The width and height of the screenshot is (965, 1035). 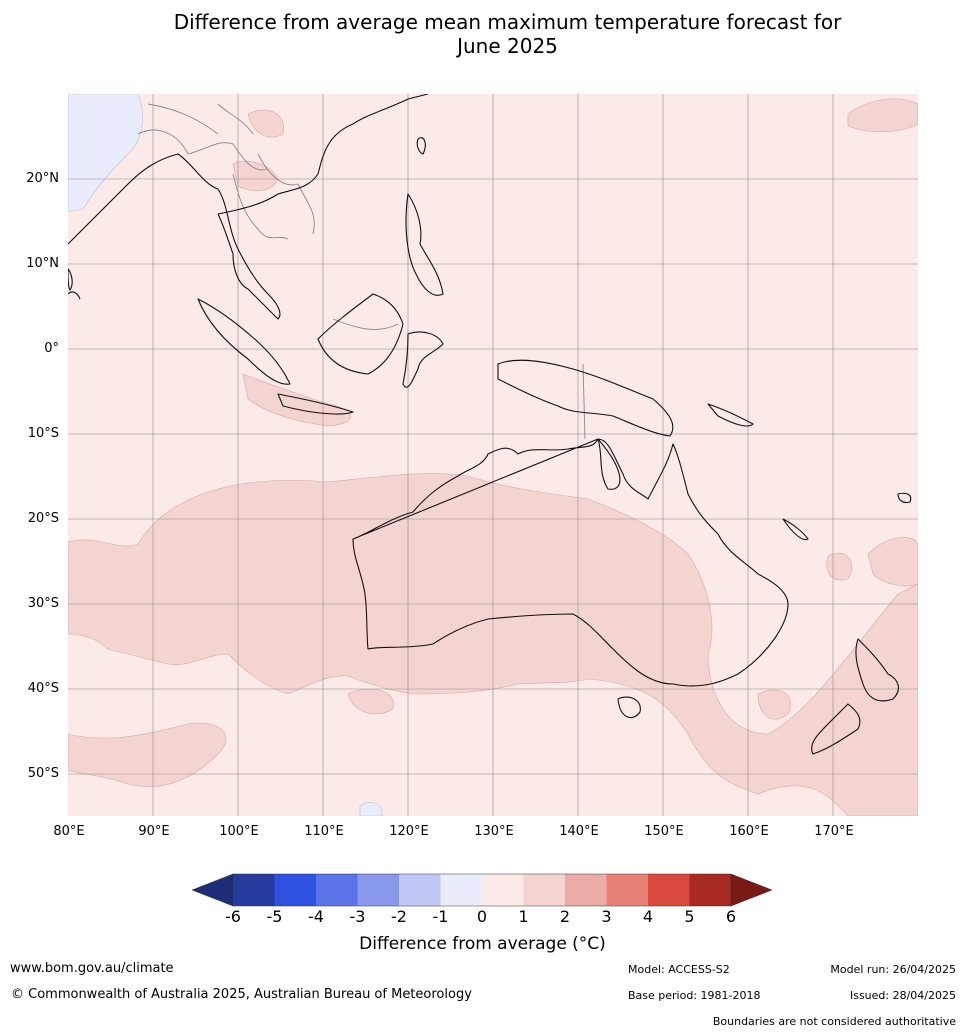 I want to click on coast-taiwan, so click(x=421, y=146).